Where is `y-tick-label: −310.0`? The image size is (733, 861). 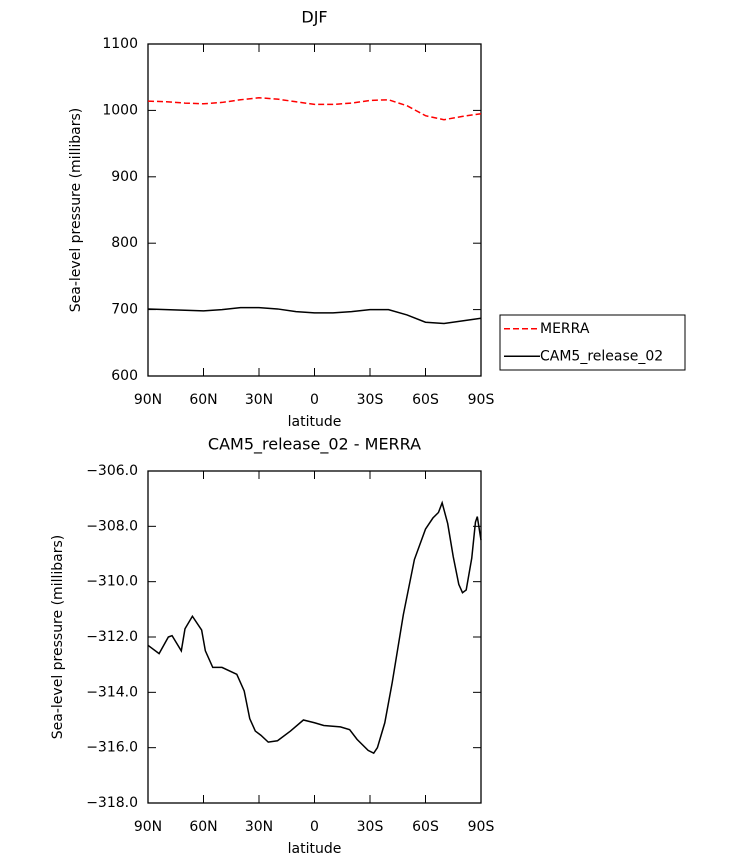 y-tick-label: −310.0 is located at coordinates (112, 582).